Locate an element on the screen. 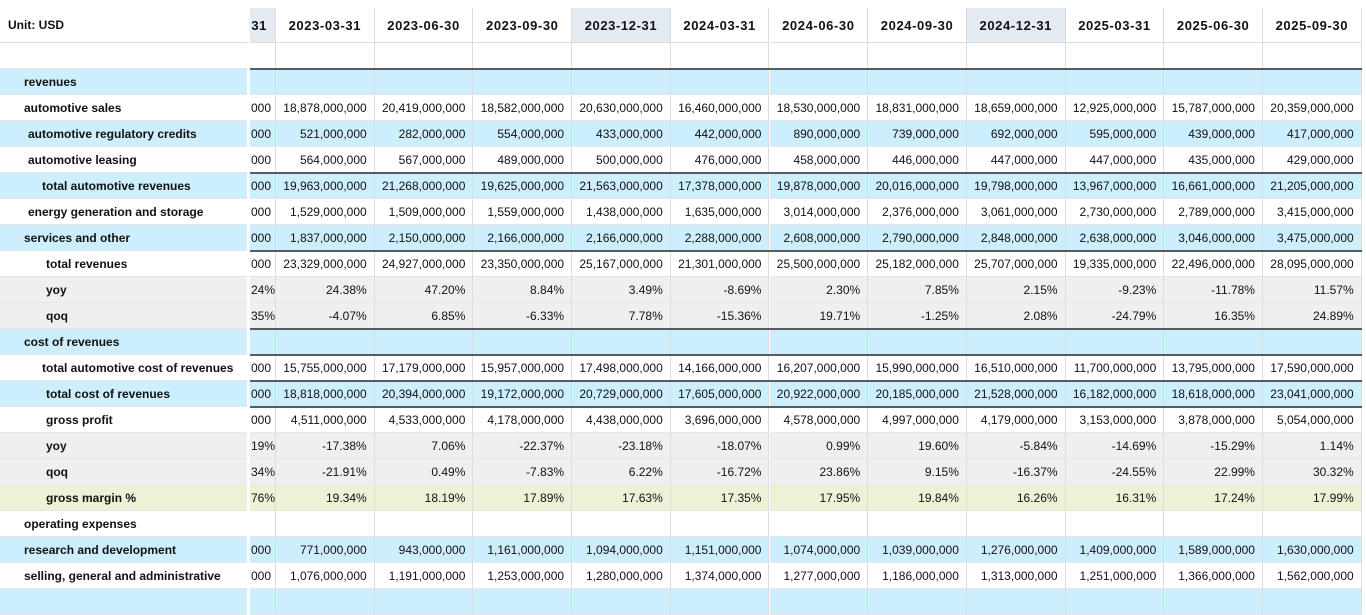 Image resolution: width=1366 pixels, height=615 pixels. value-cell: -22.37% is located at coordinates (523, 446).